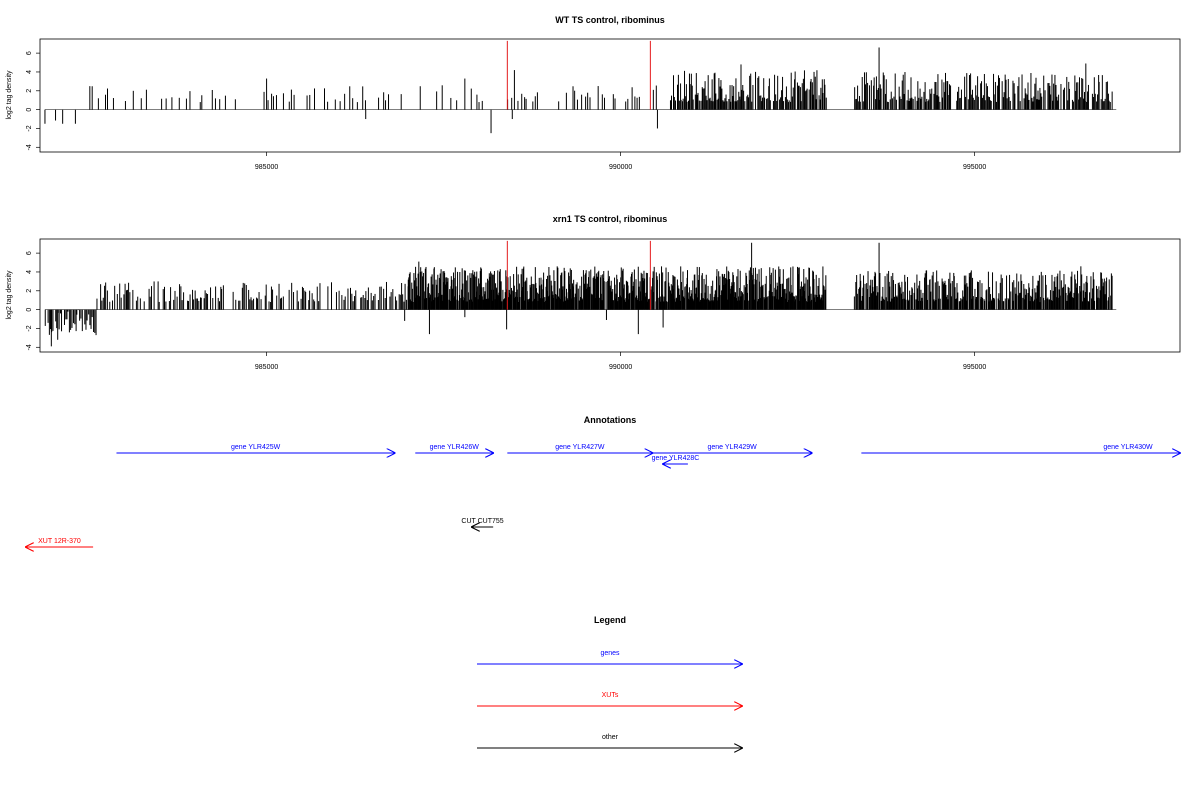  I want to click on gene-feature-label: gene YLR426W, so click(455, 447).